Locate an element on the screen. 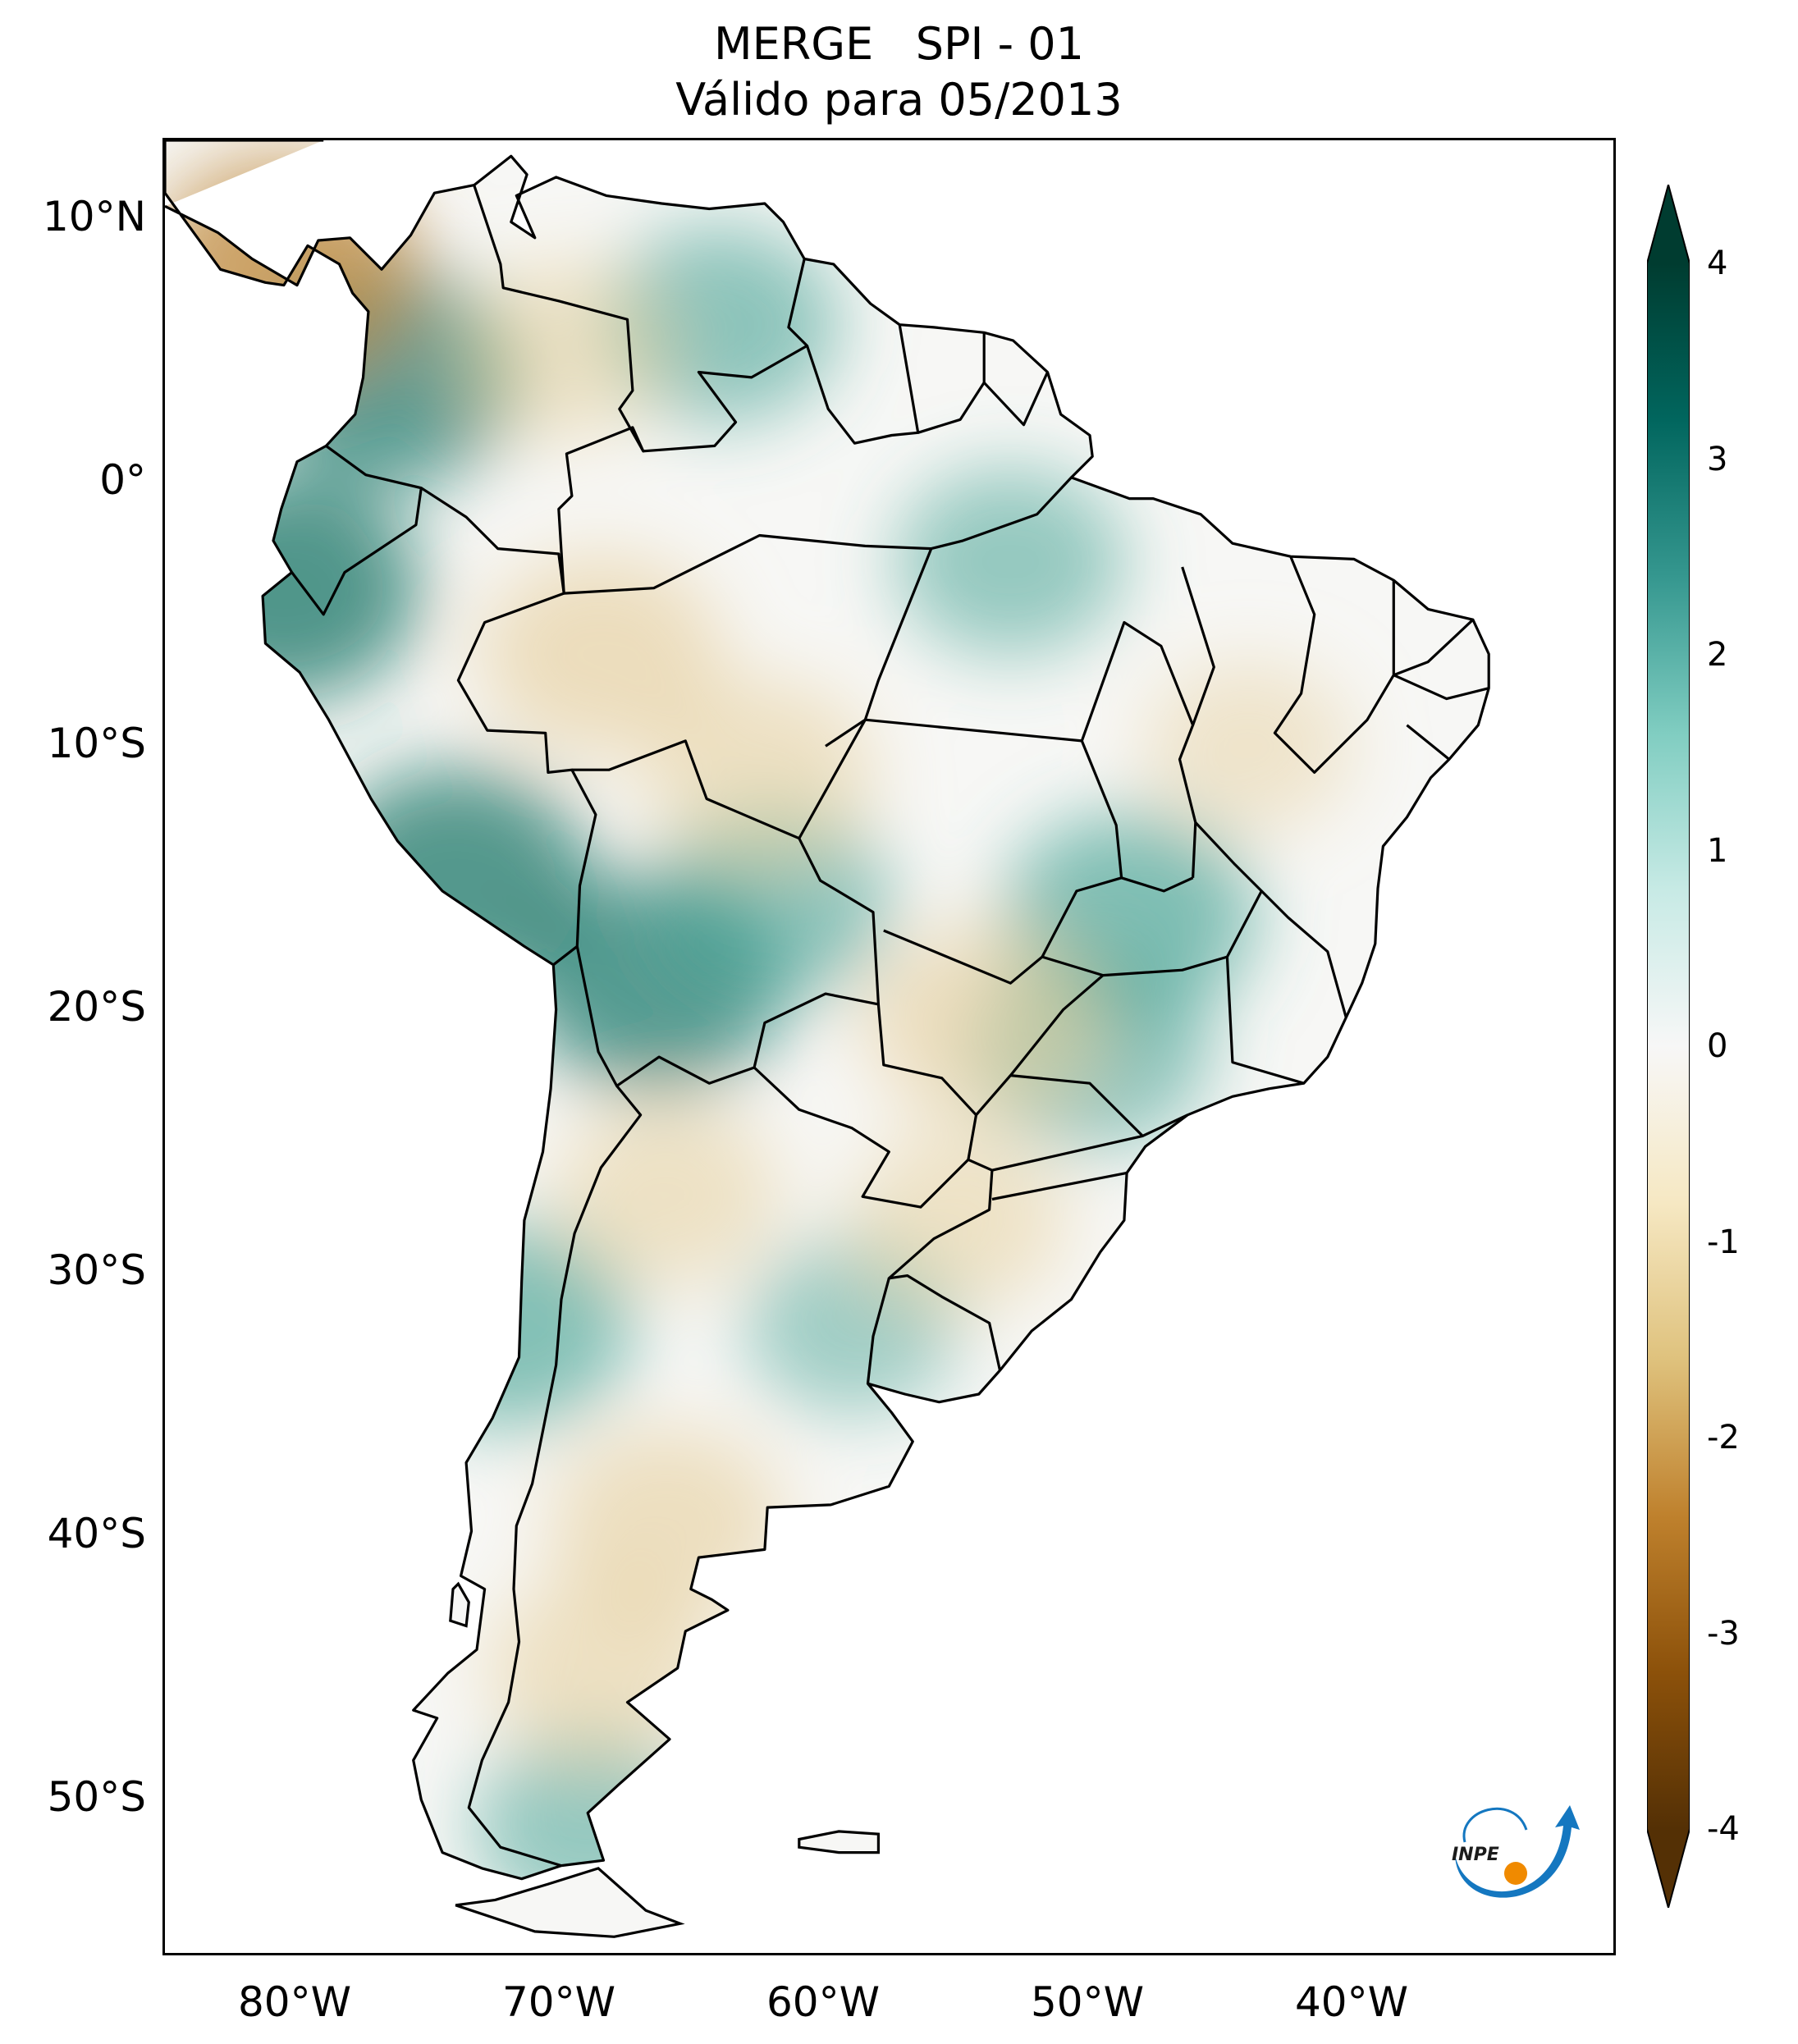  colorbar-tick-label: -1 is located at coordinates (1723, 1242).